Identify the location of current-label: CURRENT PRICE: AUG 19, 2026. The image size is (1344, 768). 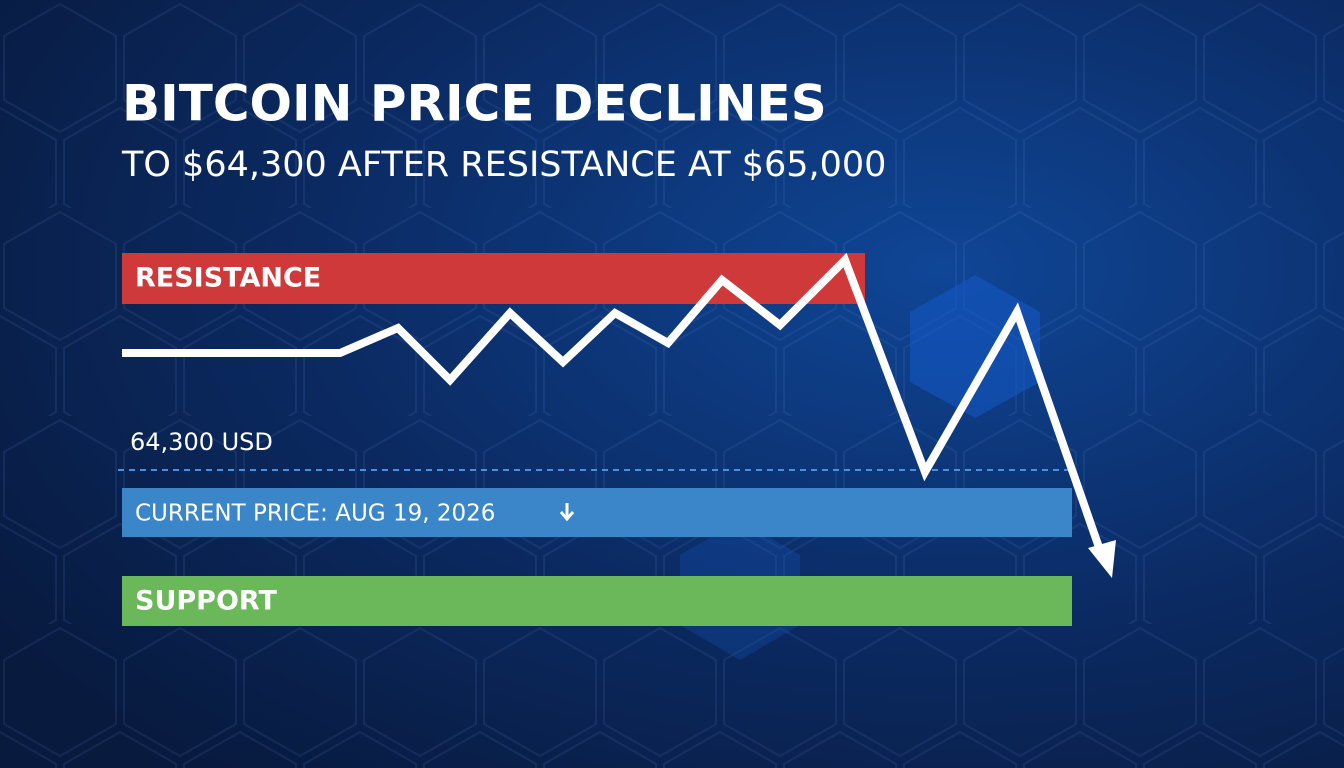
(315, 514).